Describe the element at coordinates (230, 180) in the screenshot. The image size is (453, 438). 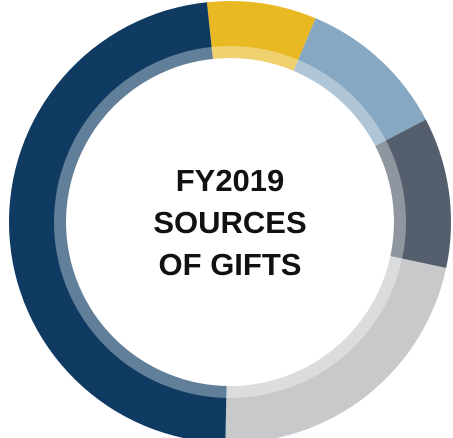
I see `title-line: FY2019` at that location.